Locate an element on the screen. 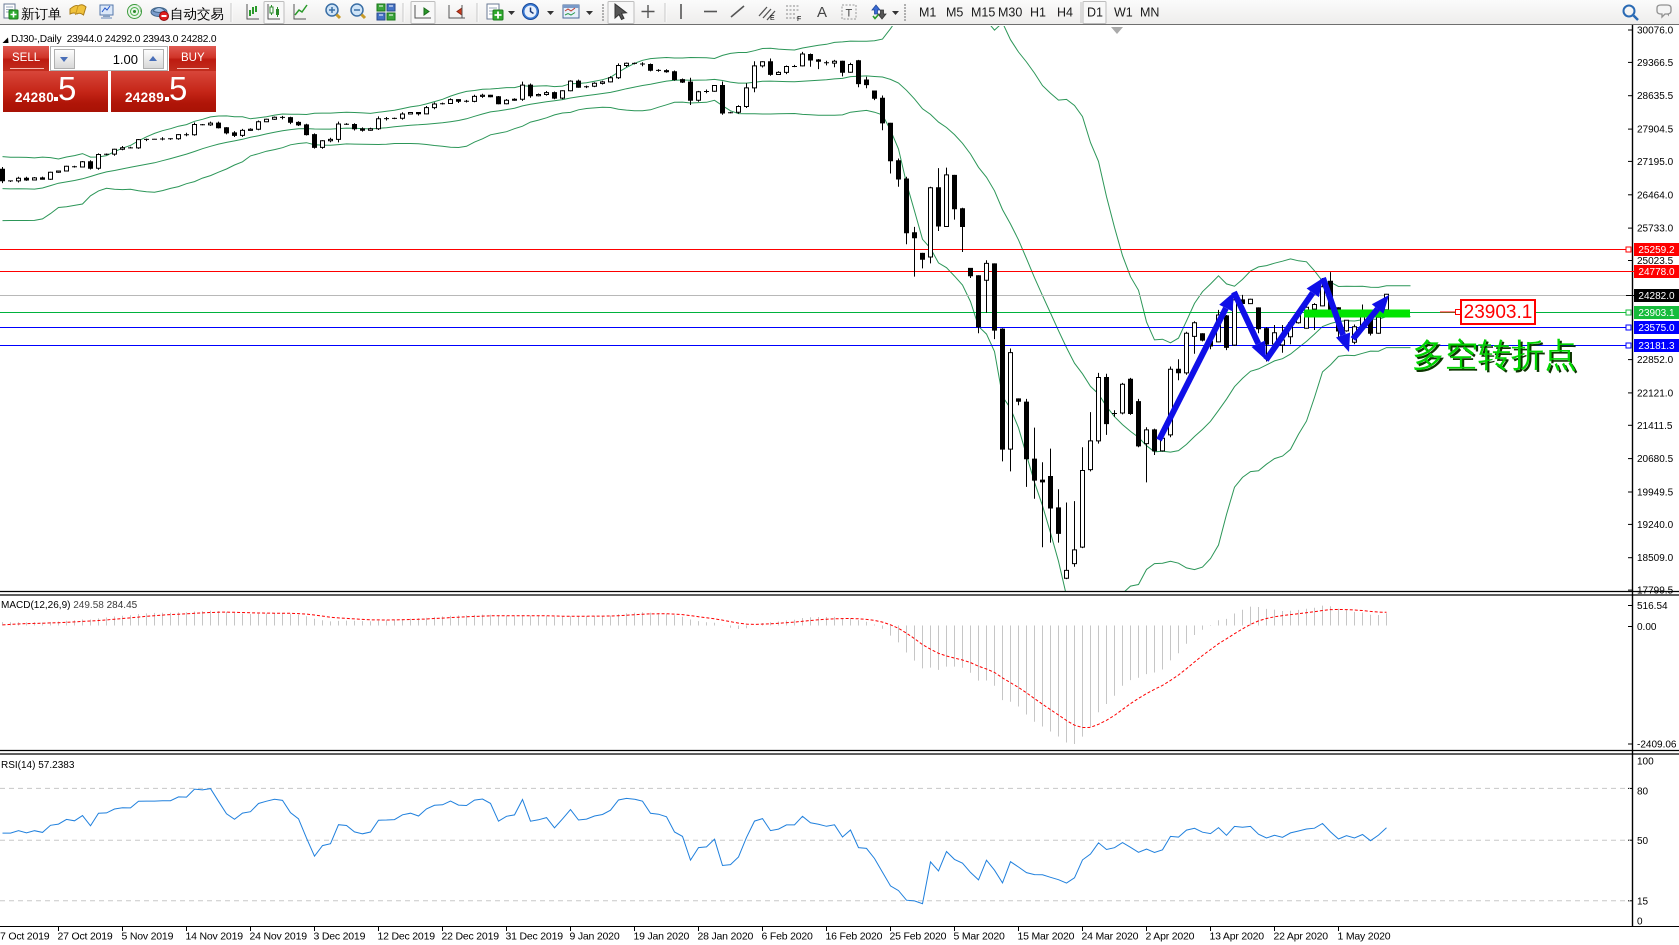 The width and height of the screenshot is (1679, 945). svg-text: 28 Jan 2020 is located at coordinates (726, 937).